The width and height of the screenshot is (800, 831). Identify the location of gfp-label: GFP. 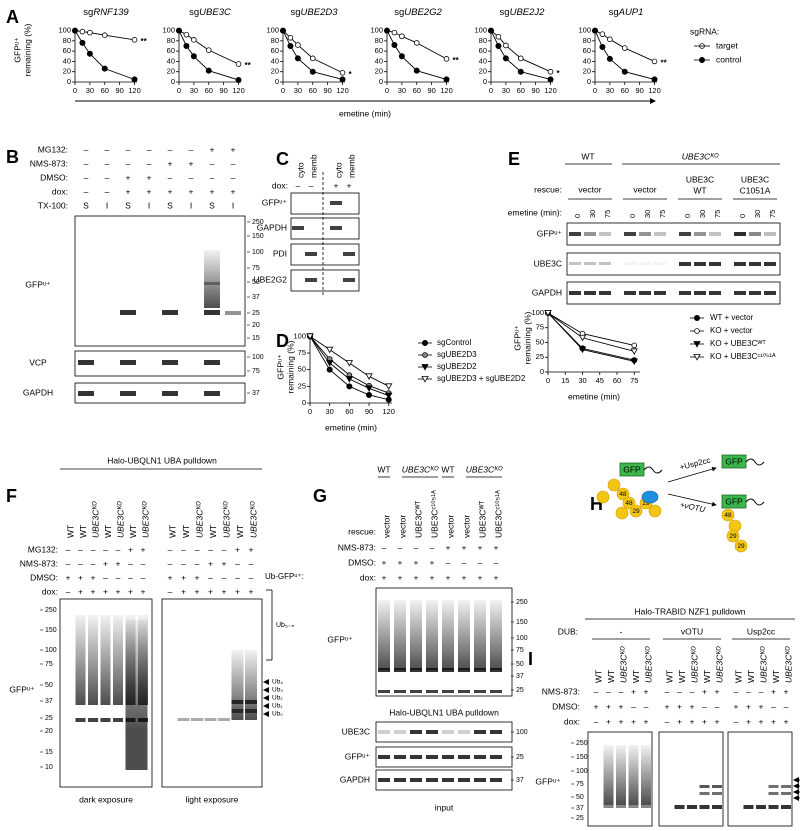
(632, 469).